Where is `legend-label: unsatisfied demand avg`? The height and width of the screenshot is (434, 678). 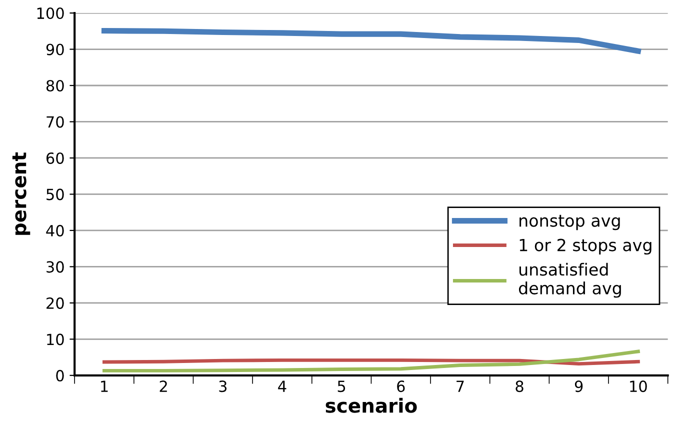
legend-label: unsatisfied demand avg is located at coordinates (569, 280).